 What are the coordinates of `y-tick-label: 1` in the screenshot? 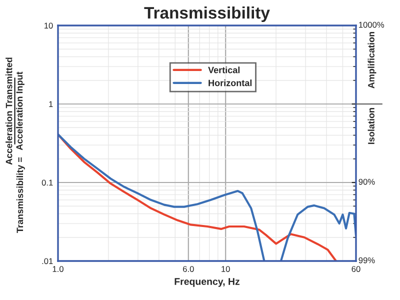 It's located at (51, 104).